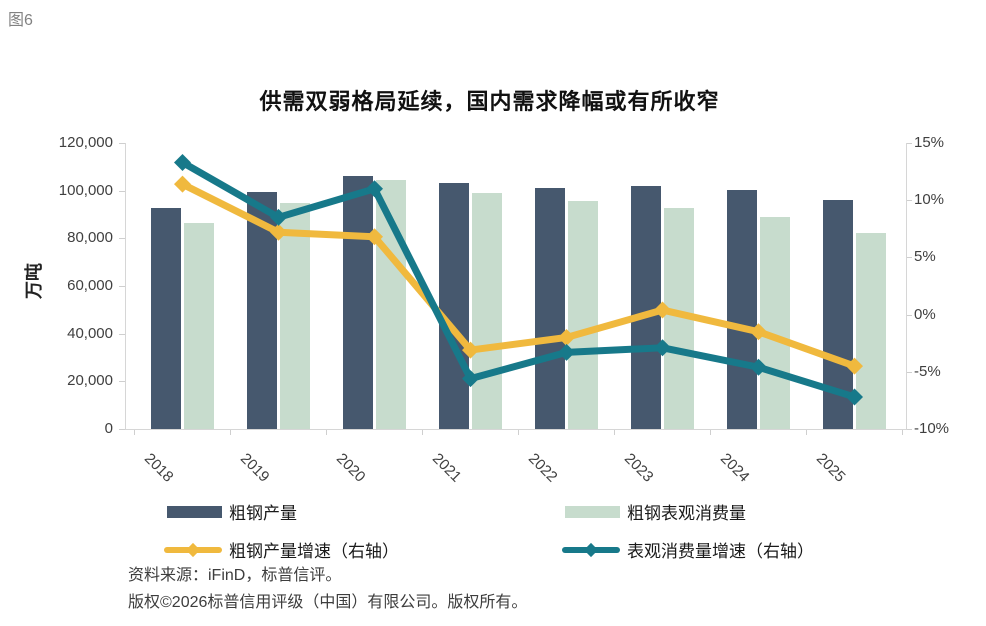  Describe the element at coordinates (254, 468) in the screenshot. I see `x-axis-label-2019: 2019` at that location.